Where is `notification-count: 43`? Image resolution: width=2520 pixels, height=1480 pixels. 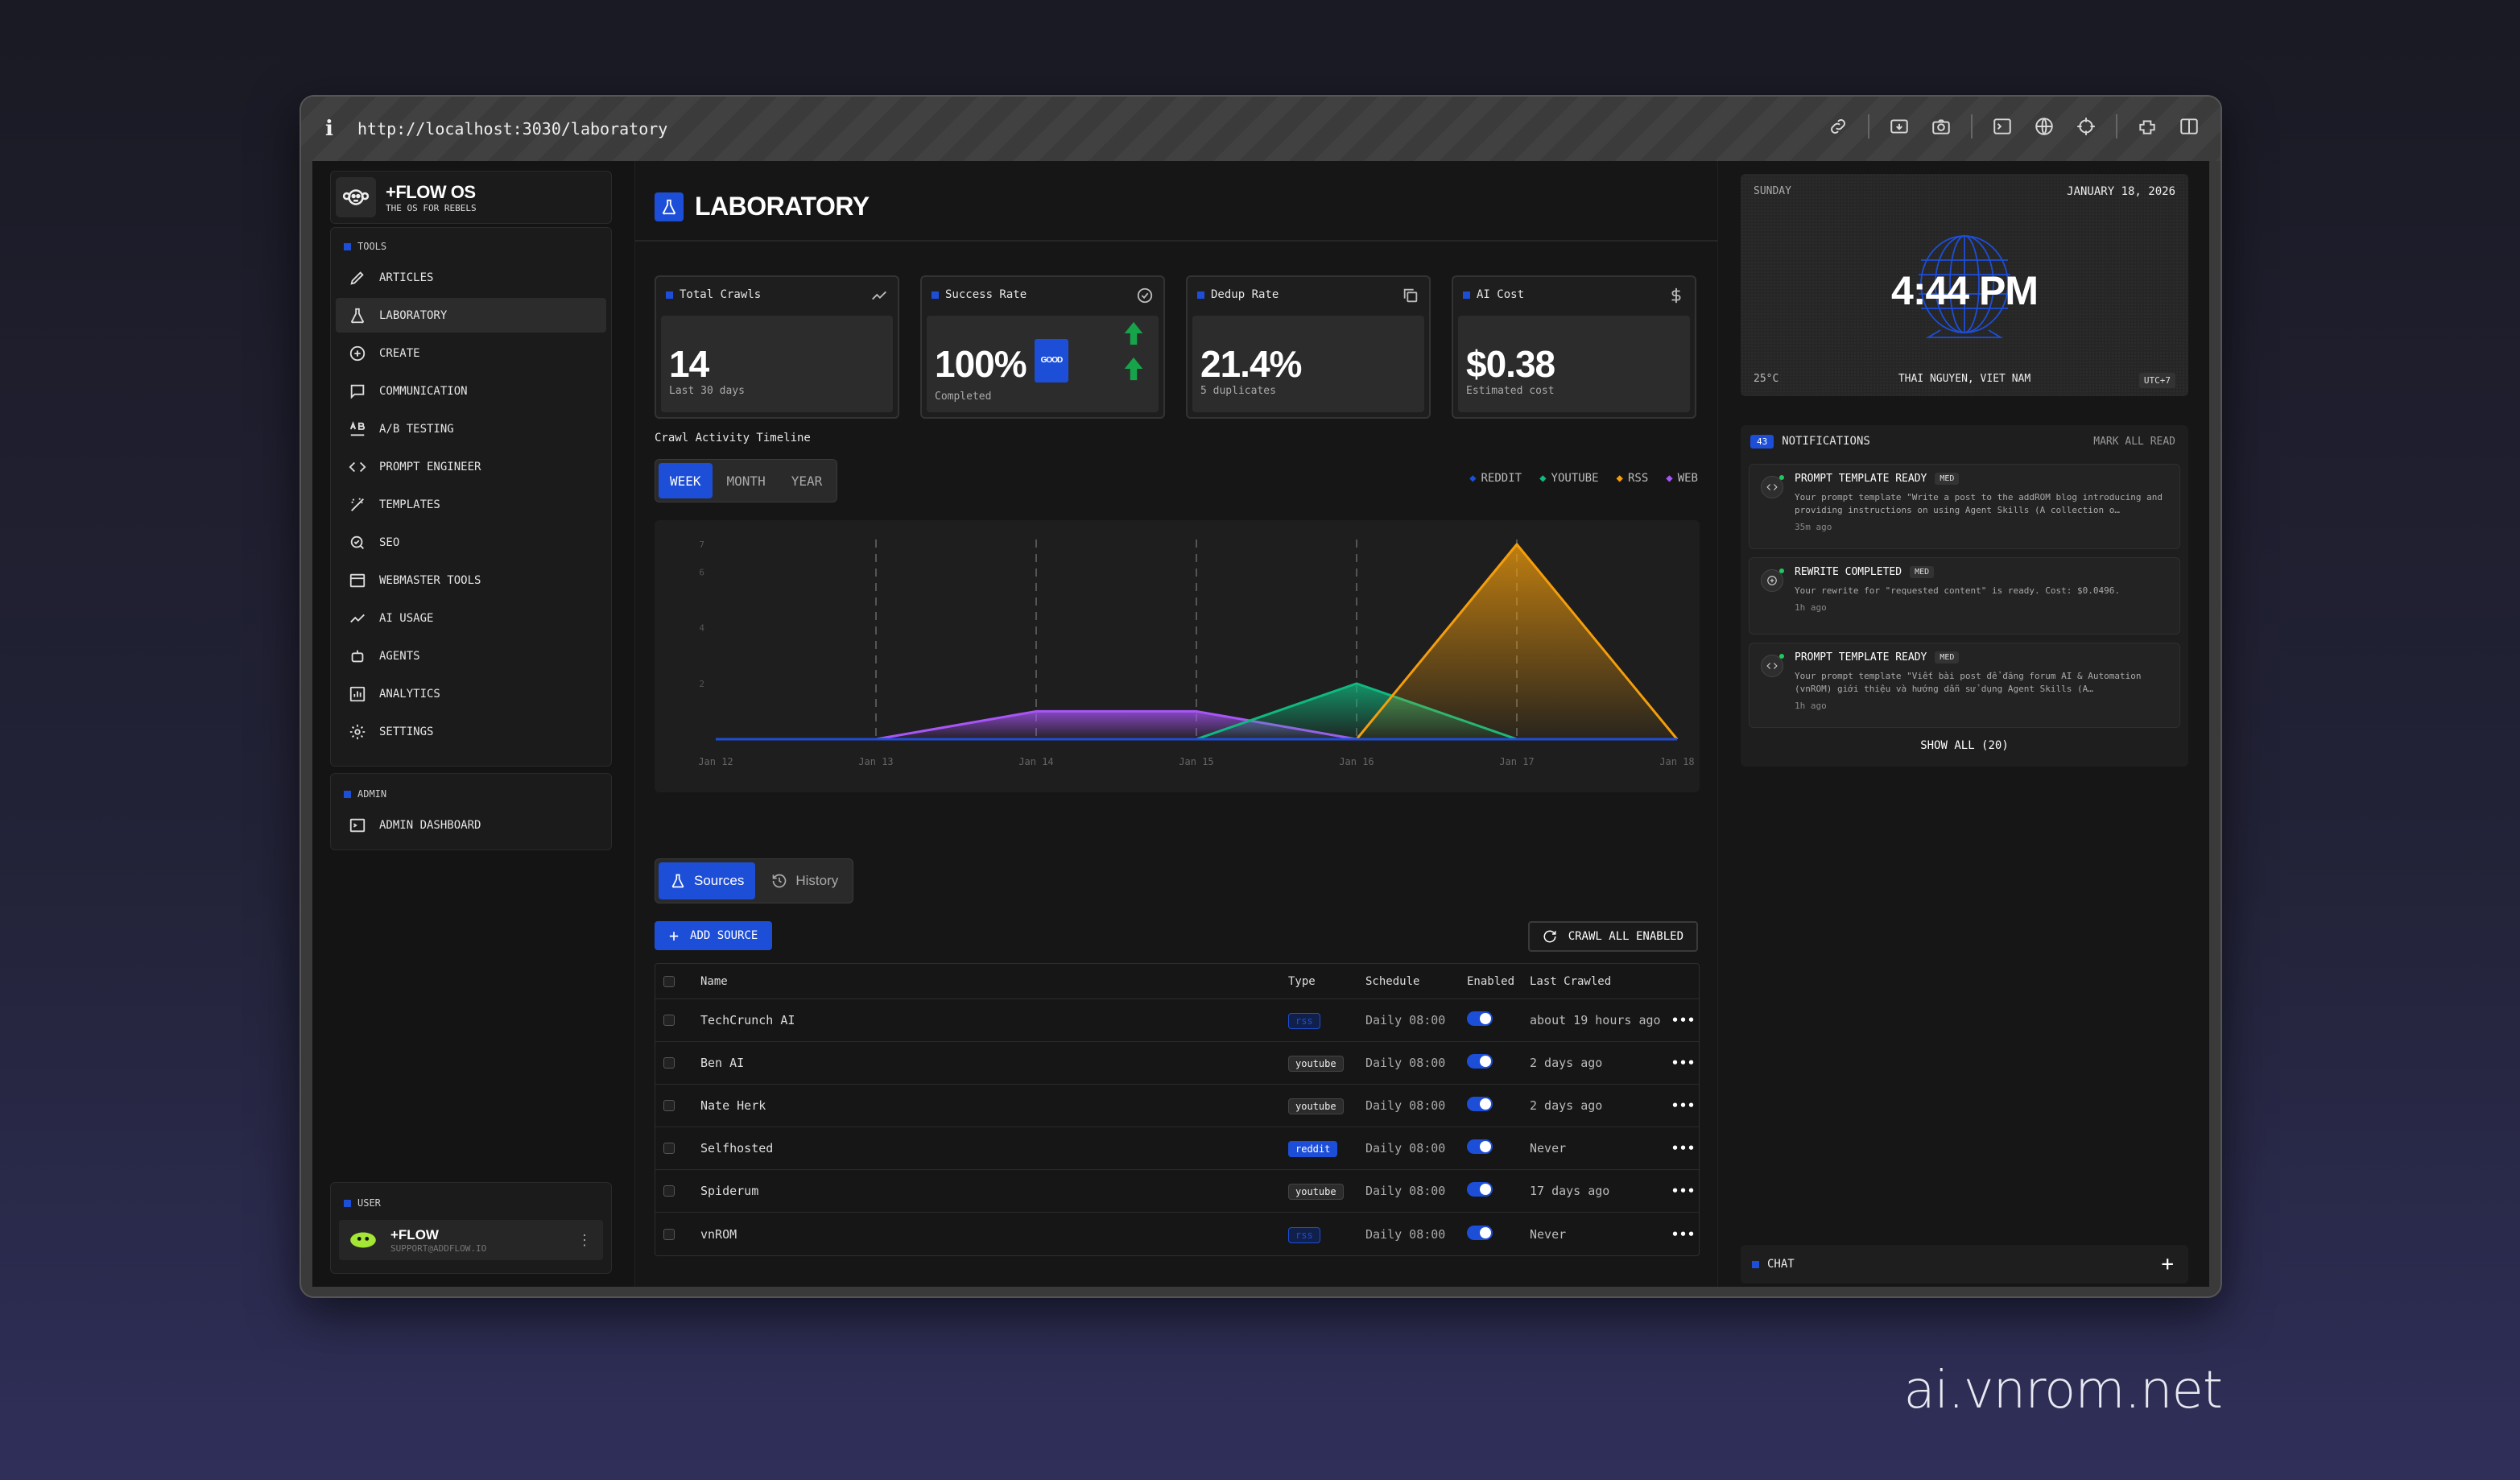 notification-count: 43 is located at coordinates (1762, 441).